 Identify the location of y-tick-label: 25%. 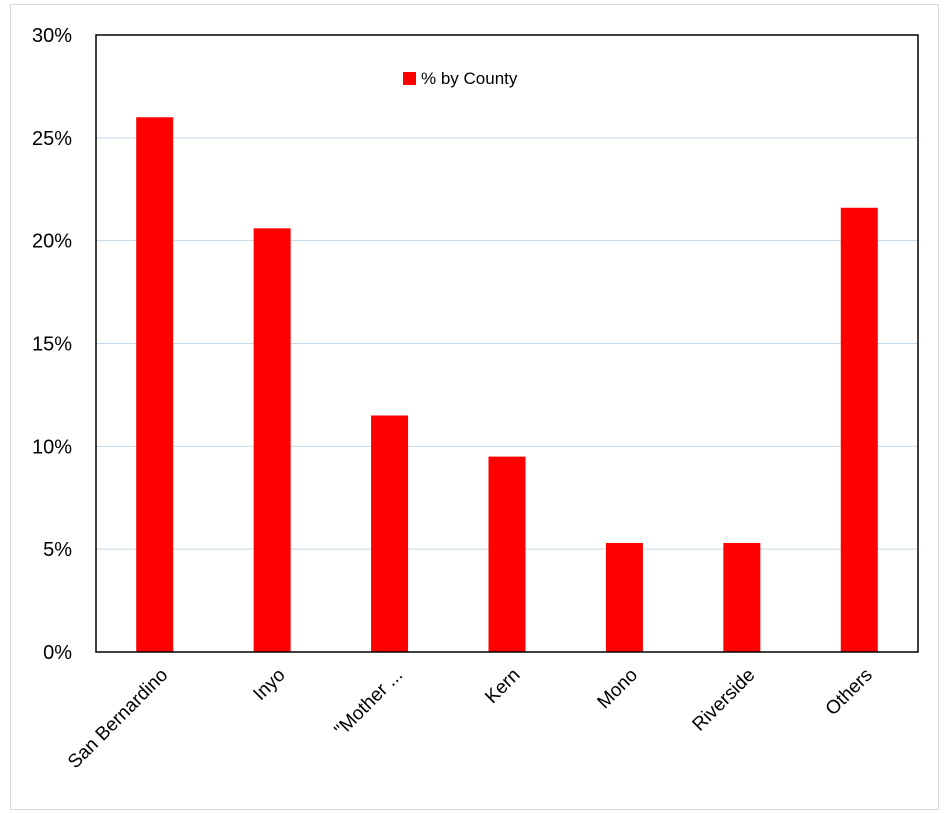
(52, 139).